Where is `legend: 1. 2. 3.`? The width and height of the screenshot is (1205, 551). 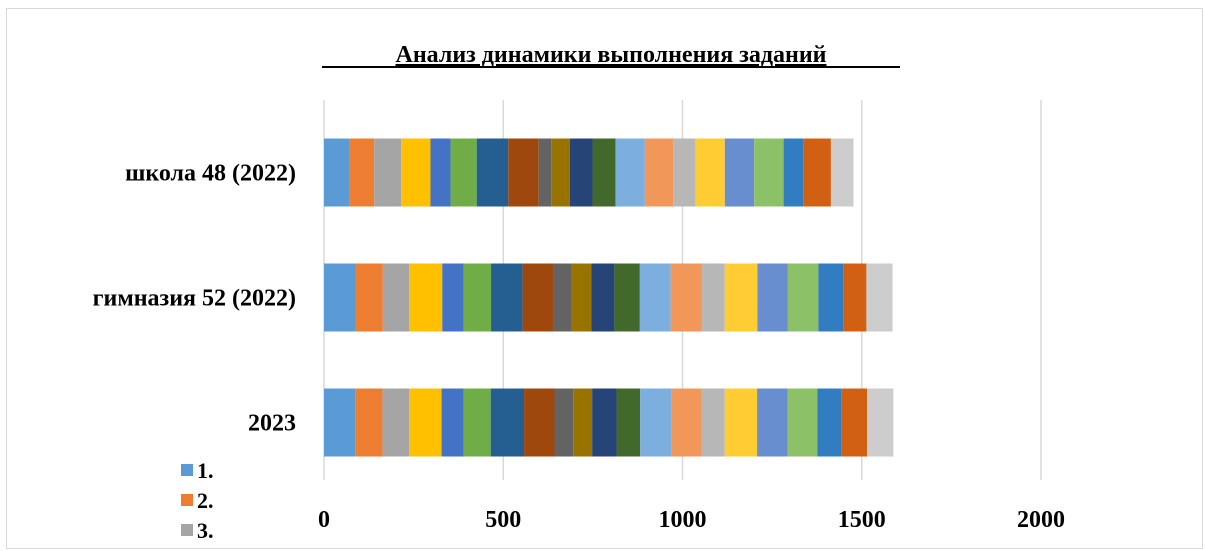
legend: 1. 2. 3. is located at coordinates (197, 500).